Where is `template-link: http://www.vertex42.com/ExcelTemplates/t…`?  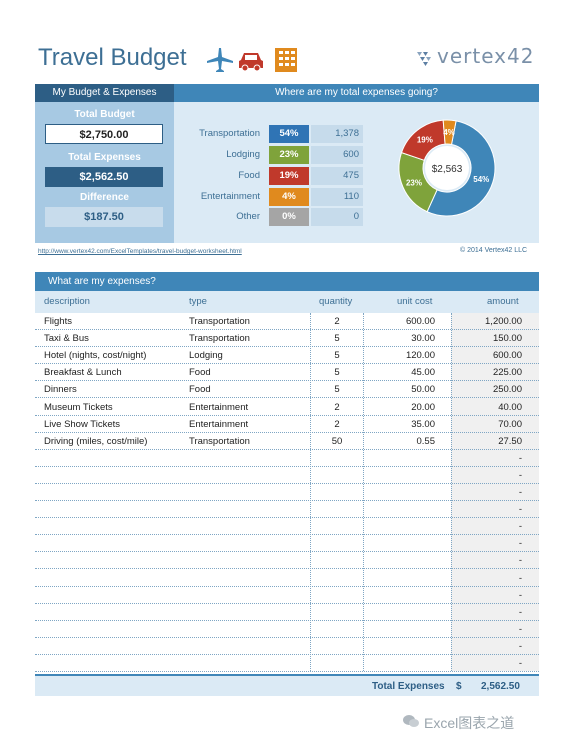
template-link: http://www.vertex42.com/ExcelTemplates/t… is located at coordinates (140, 251).